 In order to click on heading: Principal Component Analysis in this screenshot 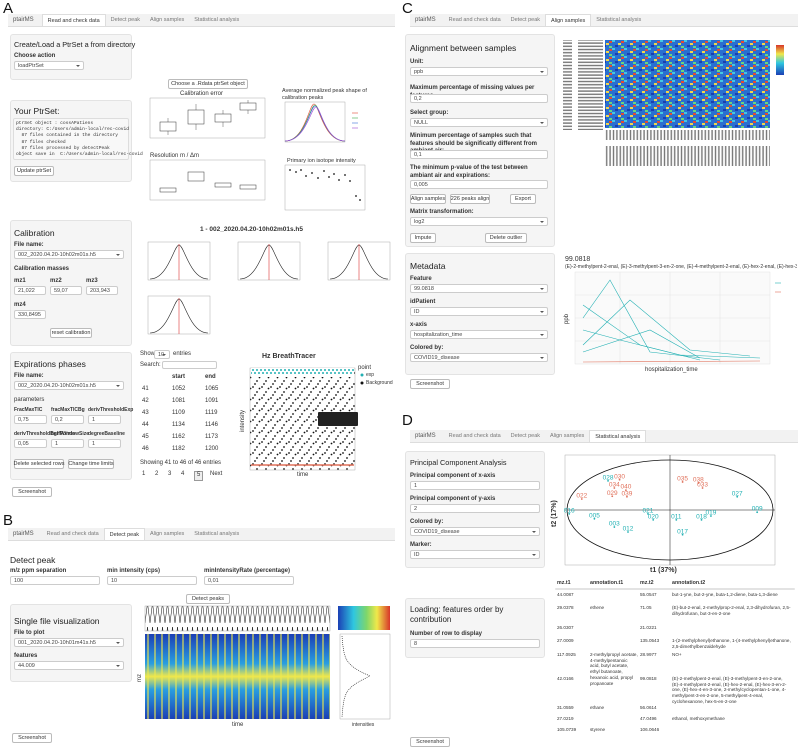, I will do `click(458, 462)`.